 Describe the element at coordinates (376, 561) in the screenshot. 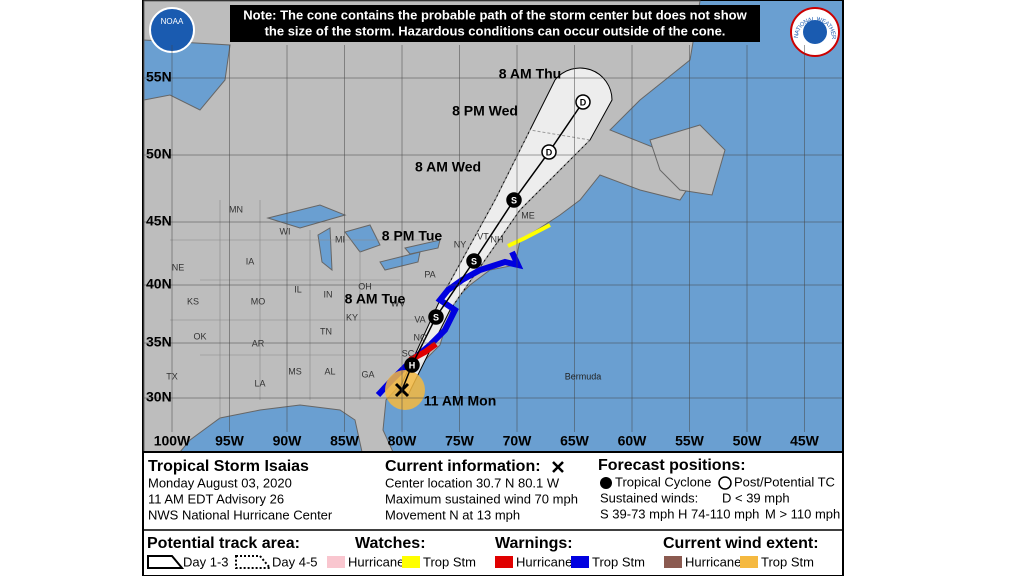

I see `watch-hurricane-label: Hurricane` at that location.